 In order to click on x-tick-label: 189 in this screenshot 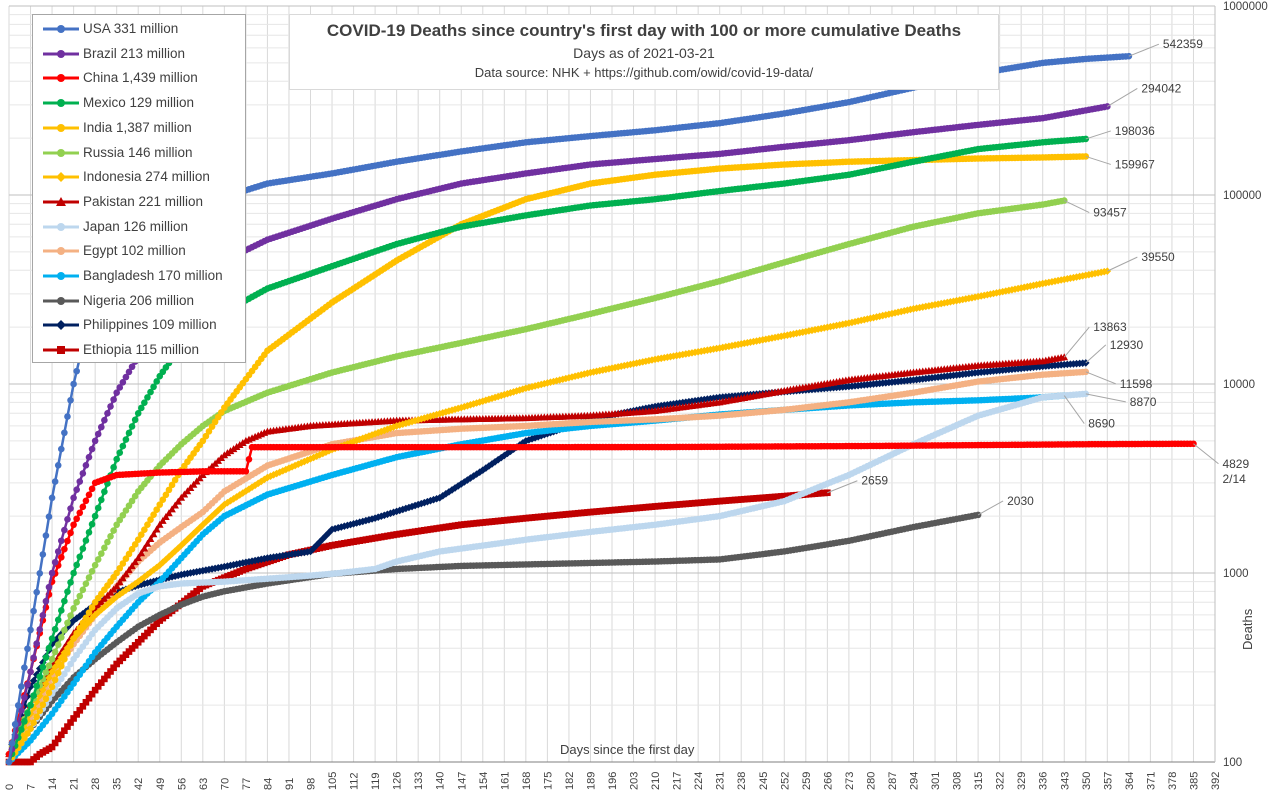, I will do `click(591, 781)`.